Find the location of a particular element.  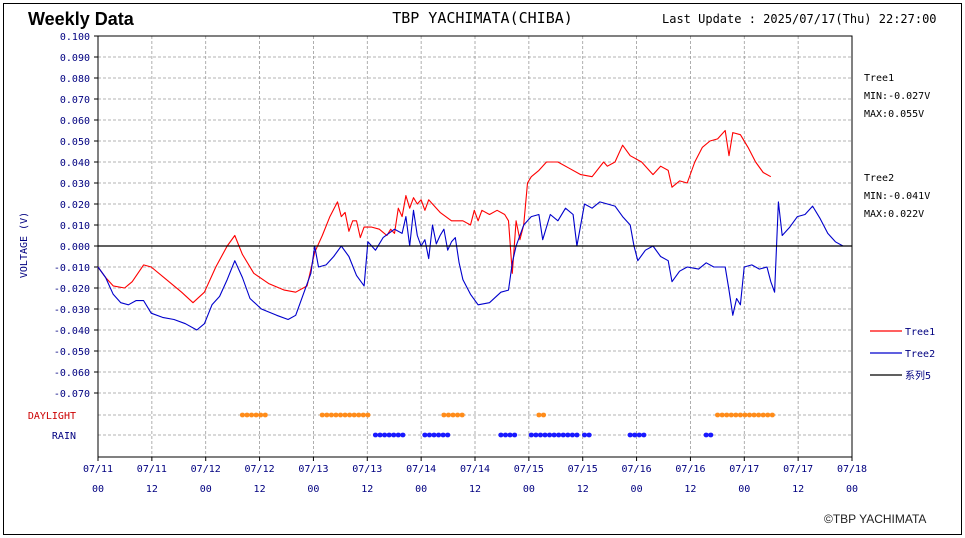

legend-label: Tree1 is located at coordinates (920, 332).